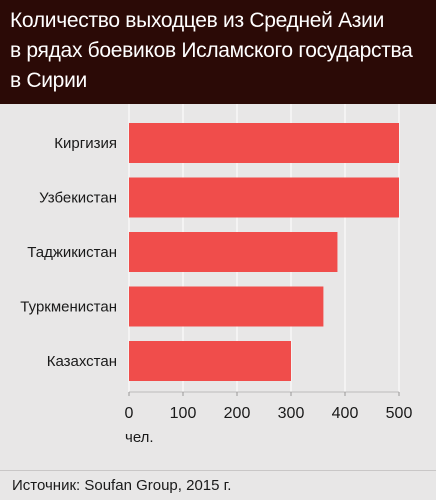 The width and height of the screenshot is (436, 500). Describe the element at coordinates (68, 307) in the screenshot. I see `category-label-3: Туркменистан` at that location.